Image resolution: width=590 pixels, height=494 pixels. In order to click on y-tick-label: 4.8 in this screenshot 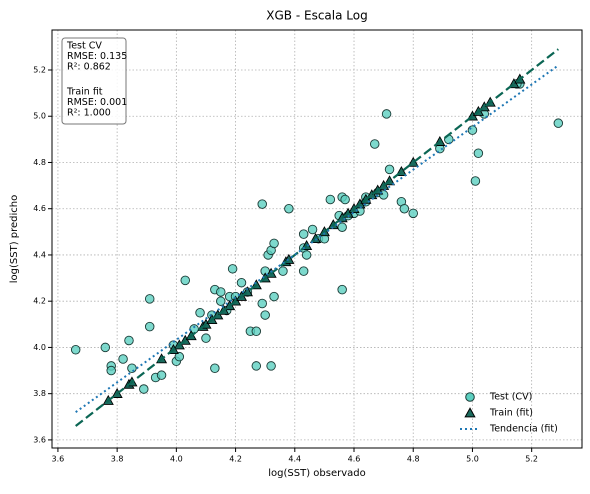, I will do `click(39, 162)`.